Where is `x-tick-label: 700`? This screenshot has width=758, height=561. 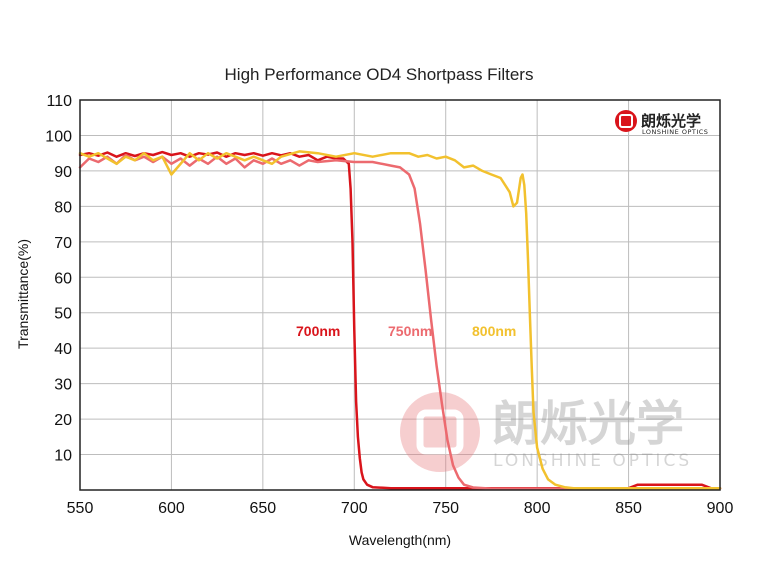
x-tick-label: 700 is located at coordinates (354, 508).